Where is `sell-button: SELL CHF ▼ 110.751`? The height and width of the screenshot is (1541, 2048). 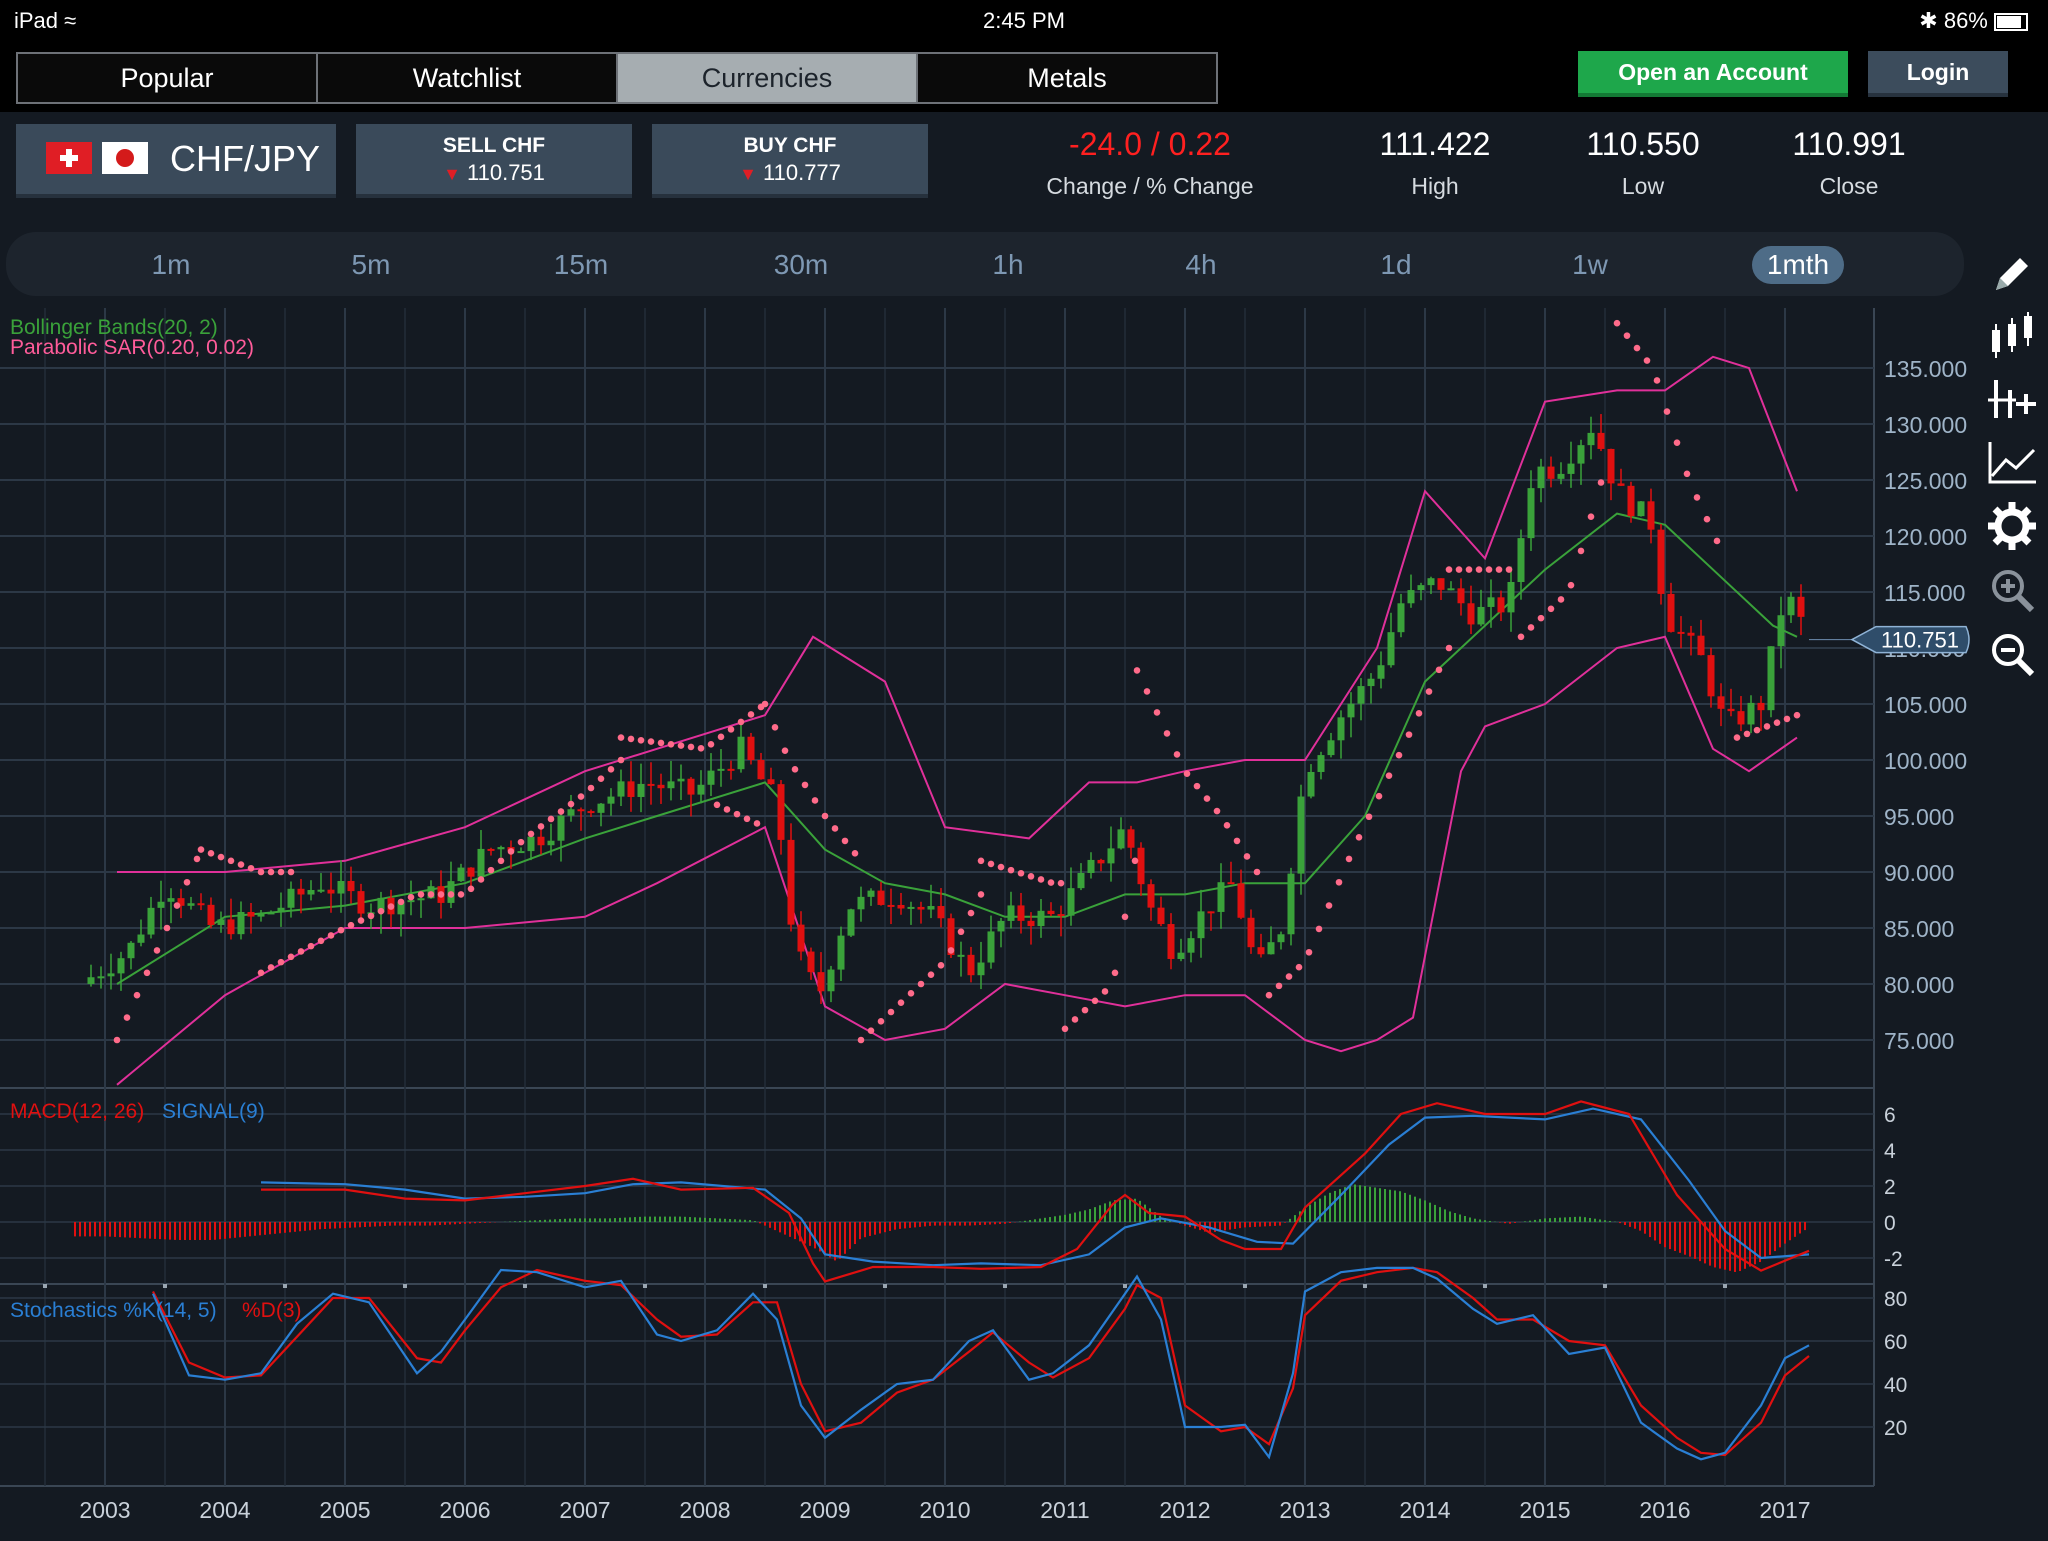 sell-button: SELL CHF ▼ 110.751 is located at coordinates (494, 161).